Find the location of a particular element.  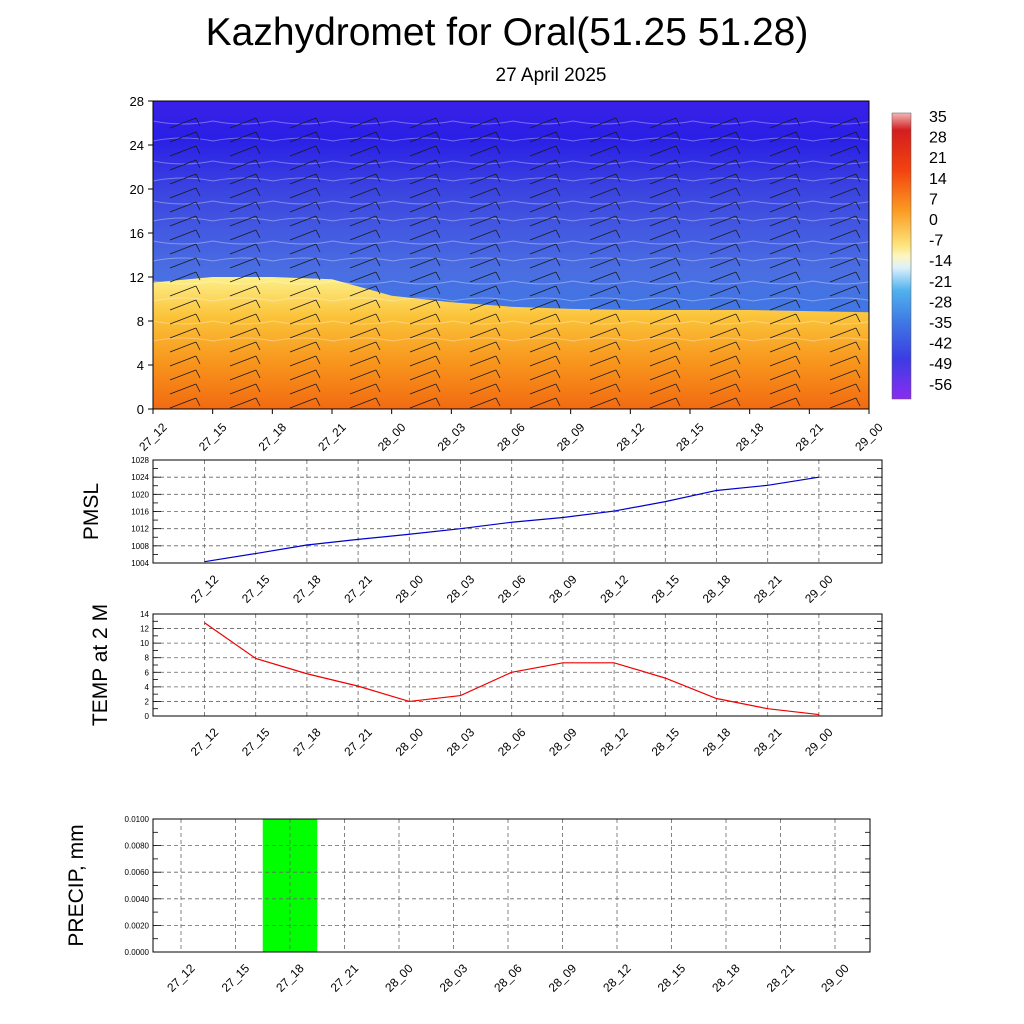

x-tick-label: 28_12 is located at coordinates (617, 978).